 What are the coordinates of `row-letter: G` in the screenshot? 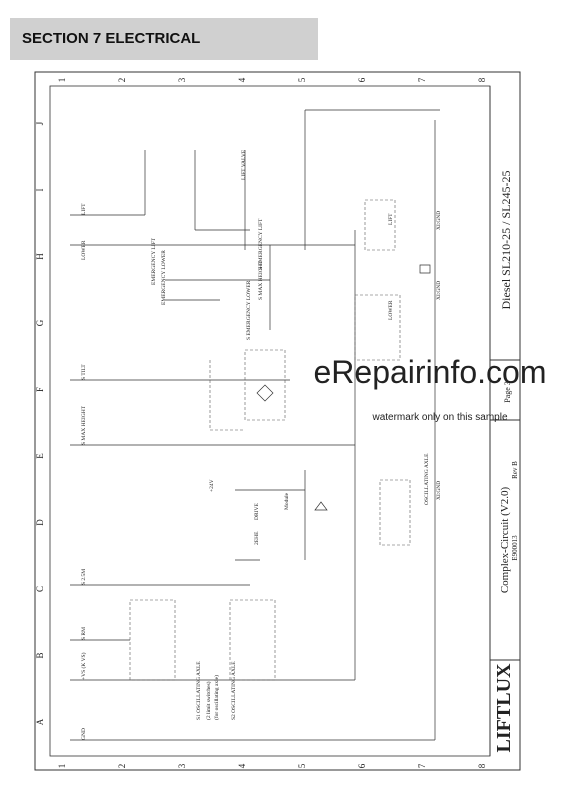 It's located at (40, 322).